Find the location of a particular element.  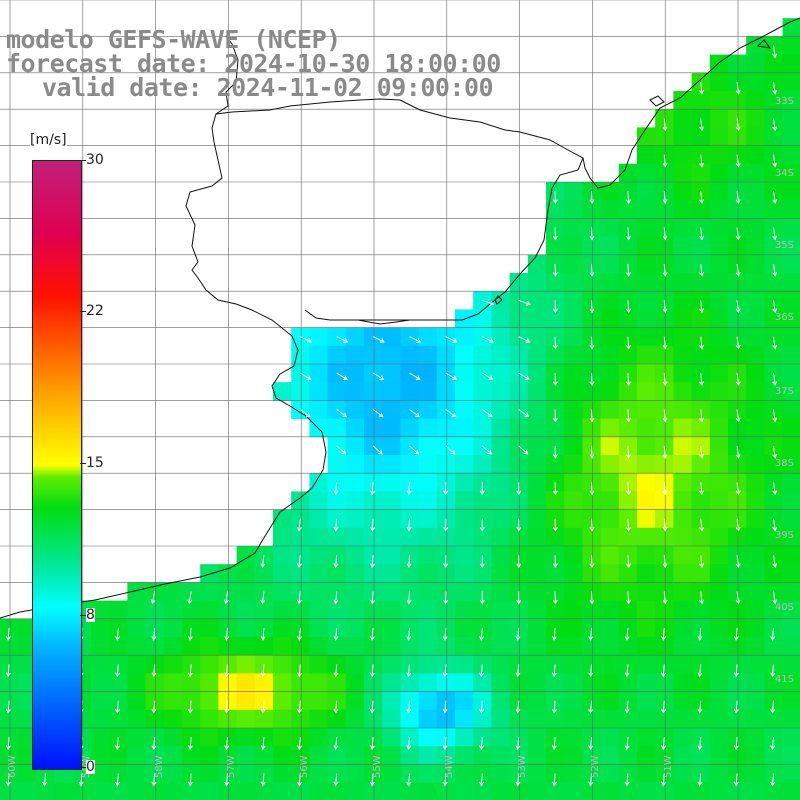

lon-label: 56W is located at coordinates (304, 766).